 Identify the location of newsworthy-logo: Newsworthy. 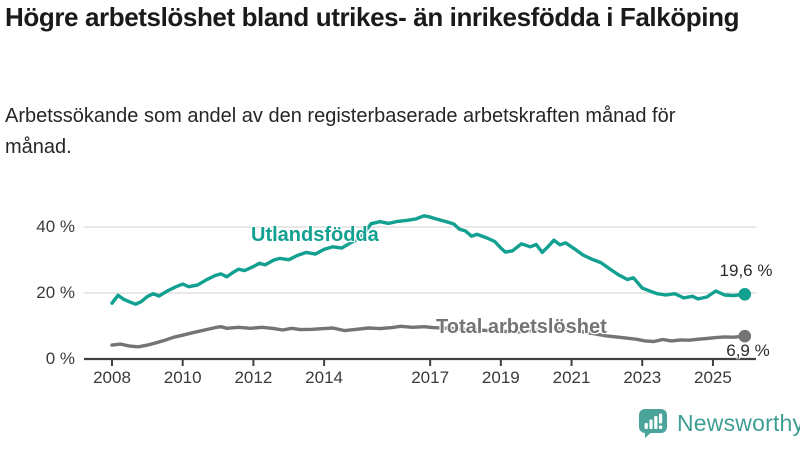
(719, 423).